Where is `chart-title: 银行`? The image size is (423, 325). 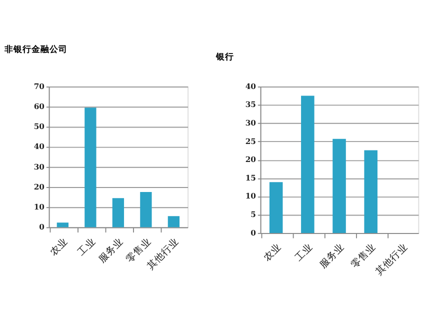 chart-title: 银行 is located at coordinates (224, 57).